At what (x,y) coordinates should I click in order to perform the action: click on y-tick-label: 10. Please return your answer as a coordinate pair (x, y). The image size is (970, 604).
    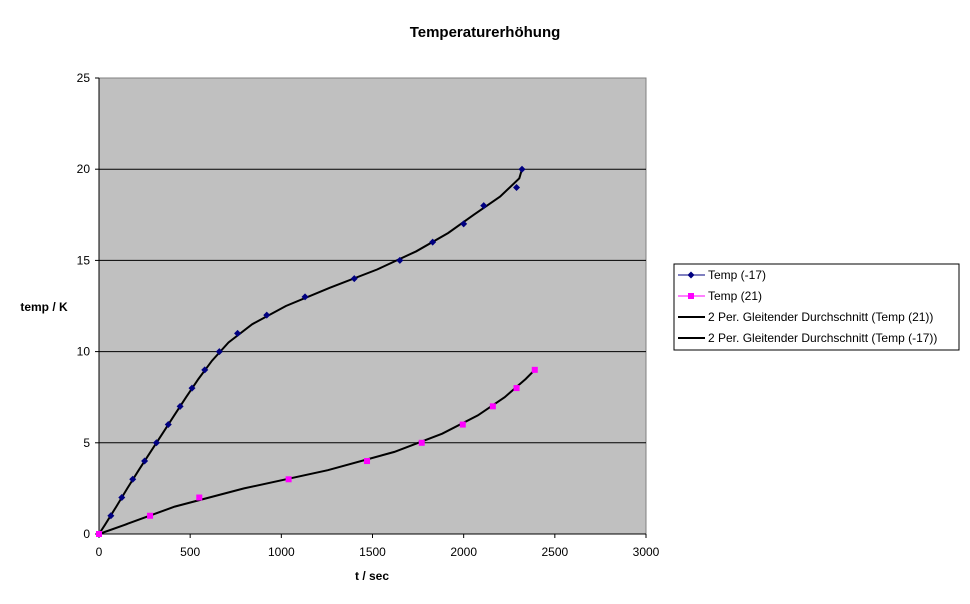
    Looking at the image, I should click on (84, 352).